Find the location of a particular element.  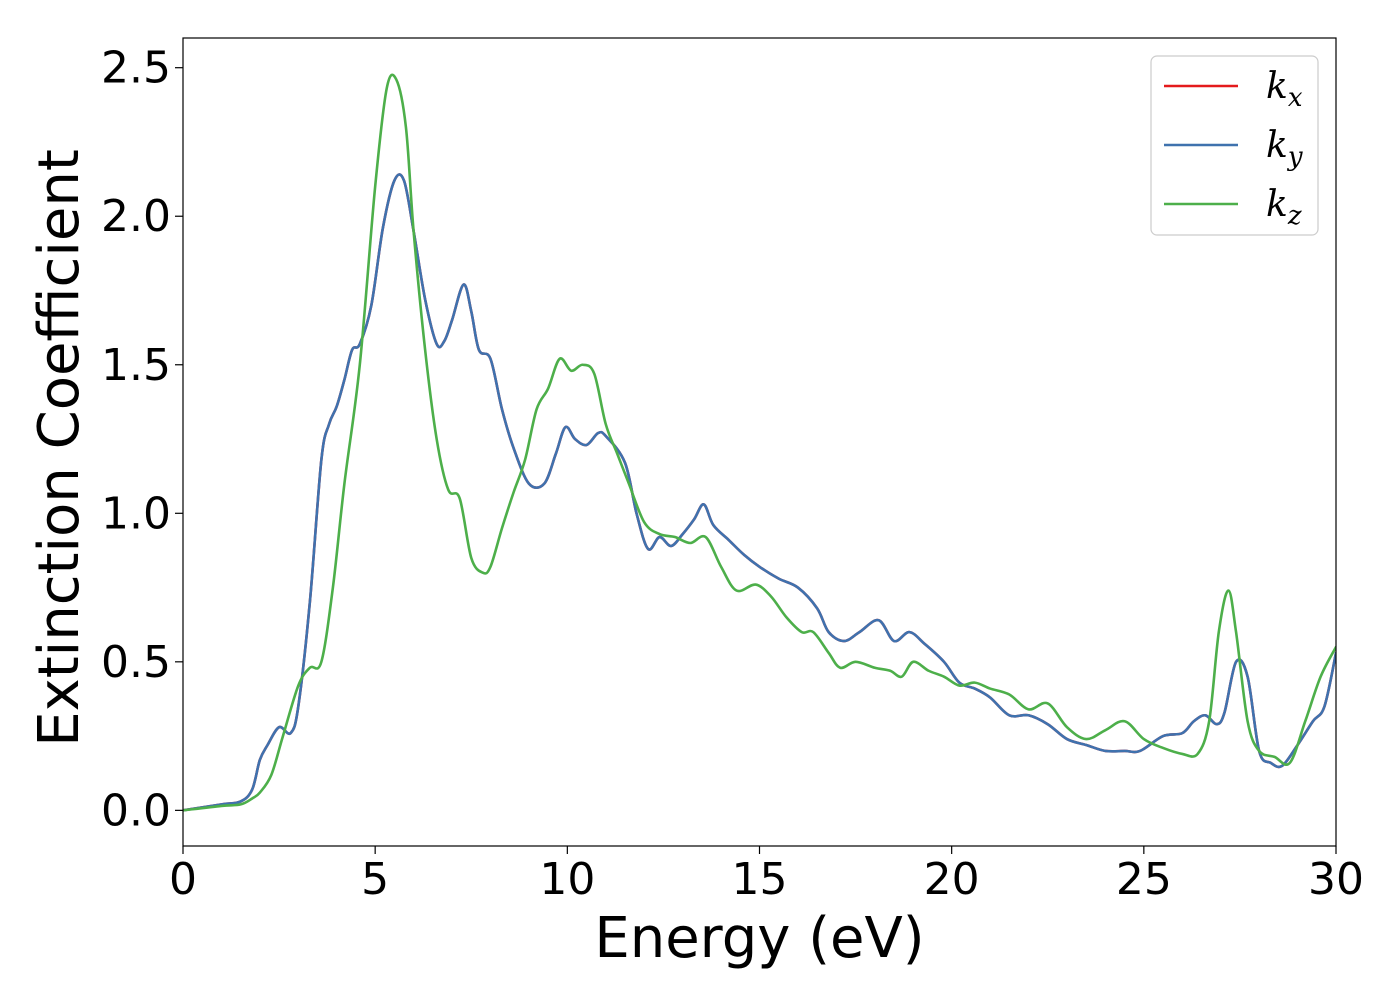

x-axis: 0 5 10 15 20 25 30 is located at coordinates (766, 875).